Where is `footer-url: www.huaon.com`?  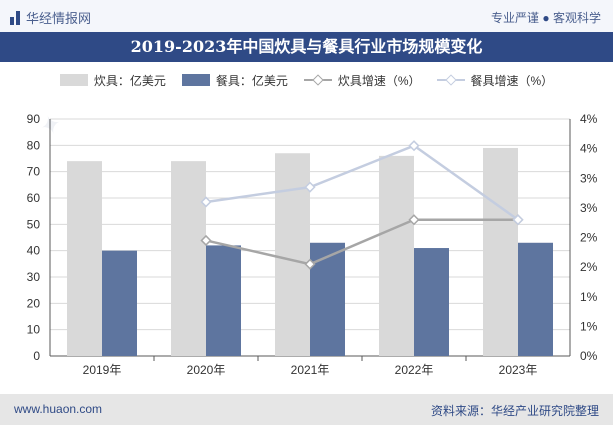
footer-url: www.huaon.com is located at coordinates (58, 409).